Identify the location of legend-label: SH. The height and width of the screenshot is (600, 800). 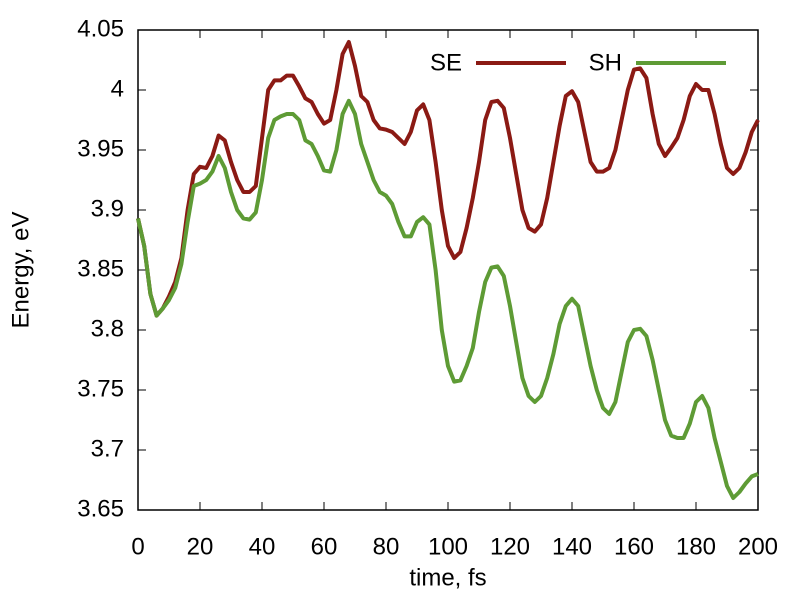
(605, 62).